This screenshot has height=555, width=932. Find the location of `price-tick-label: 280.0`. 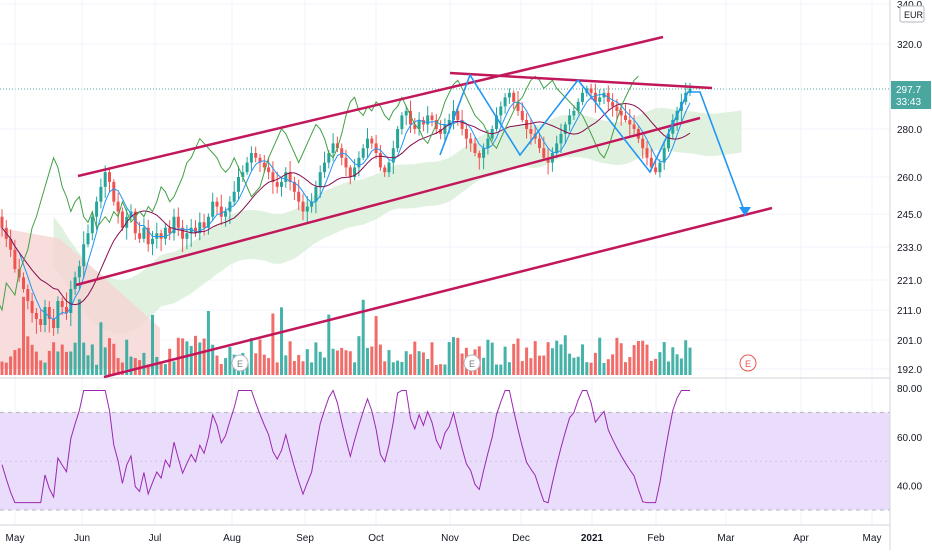

price-tick-label: 280.0 is located at coordinates (909, 130).